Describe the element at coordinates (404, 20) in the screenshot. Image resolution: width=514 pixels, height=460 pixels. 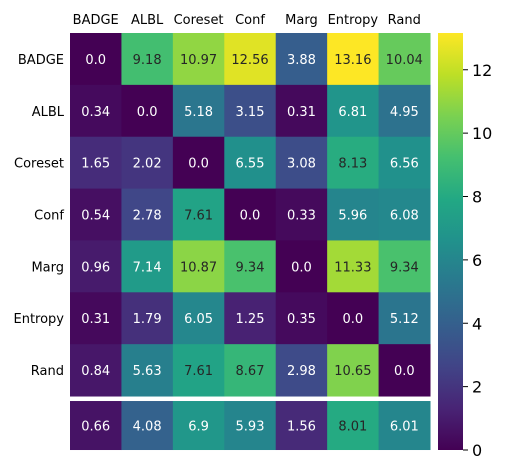
I see `x-tick-label: Rand` at that location.